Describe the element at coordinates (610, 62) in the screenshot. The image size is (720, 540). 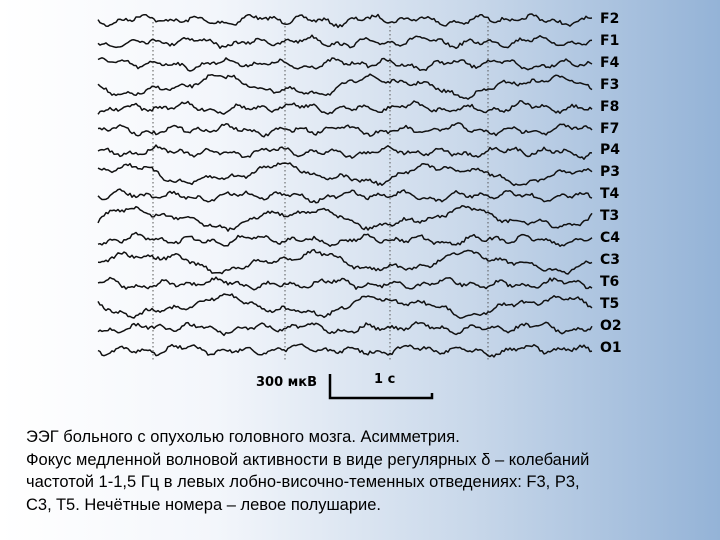
I see `channel-label-f4: F4` at that location.